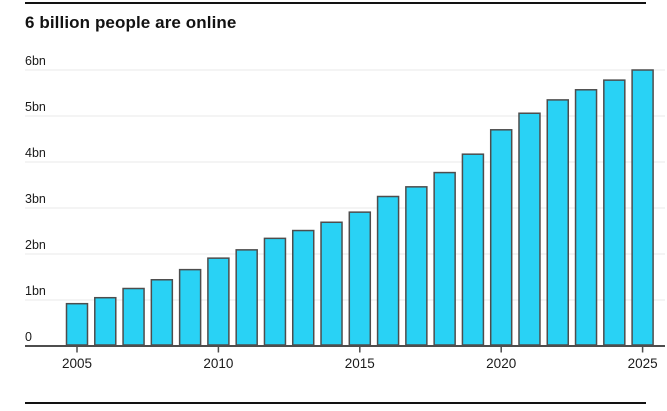 The image size is (667, 411). Describe the element at coordinates (35, 199) in the screenshot. I see `y-axis-tick-label: 3bn` at that location.